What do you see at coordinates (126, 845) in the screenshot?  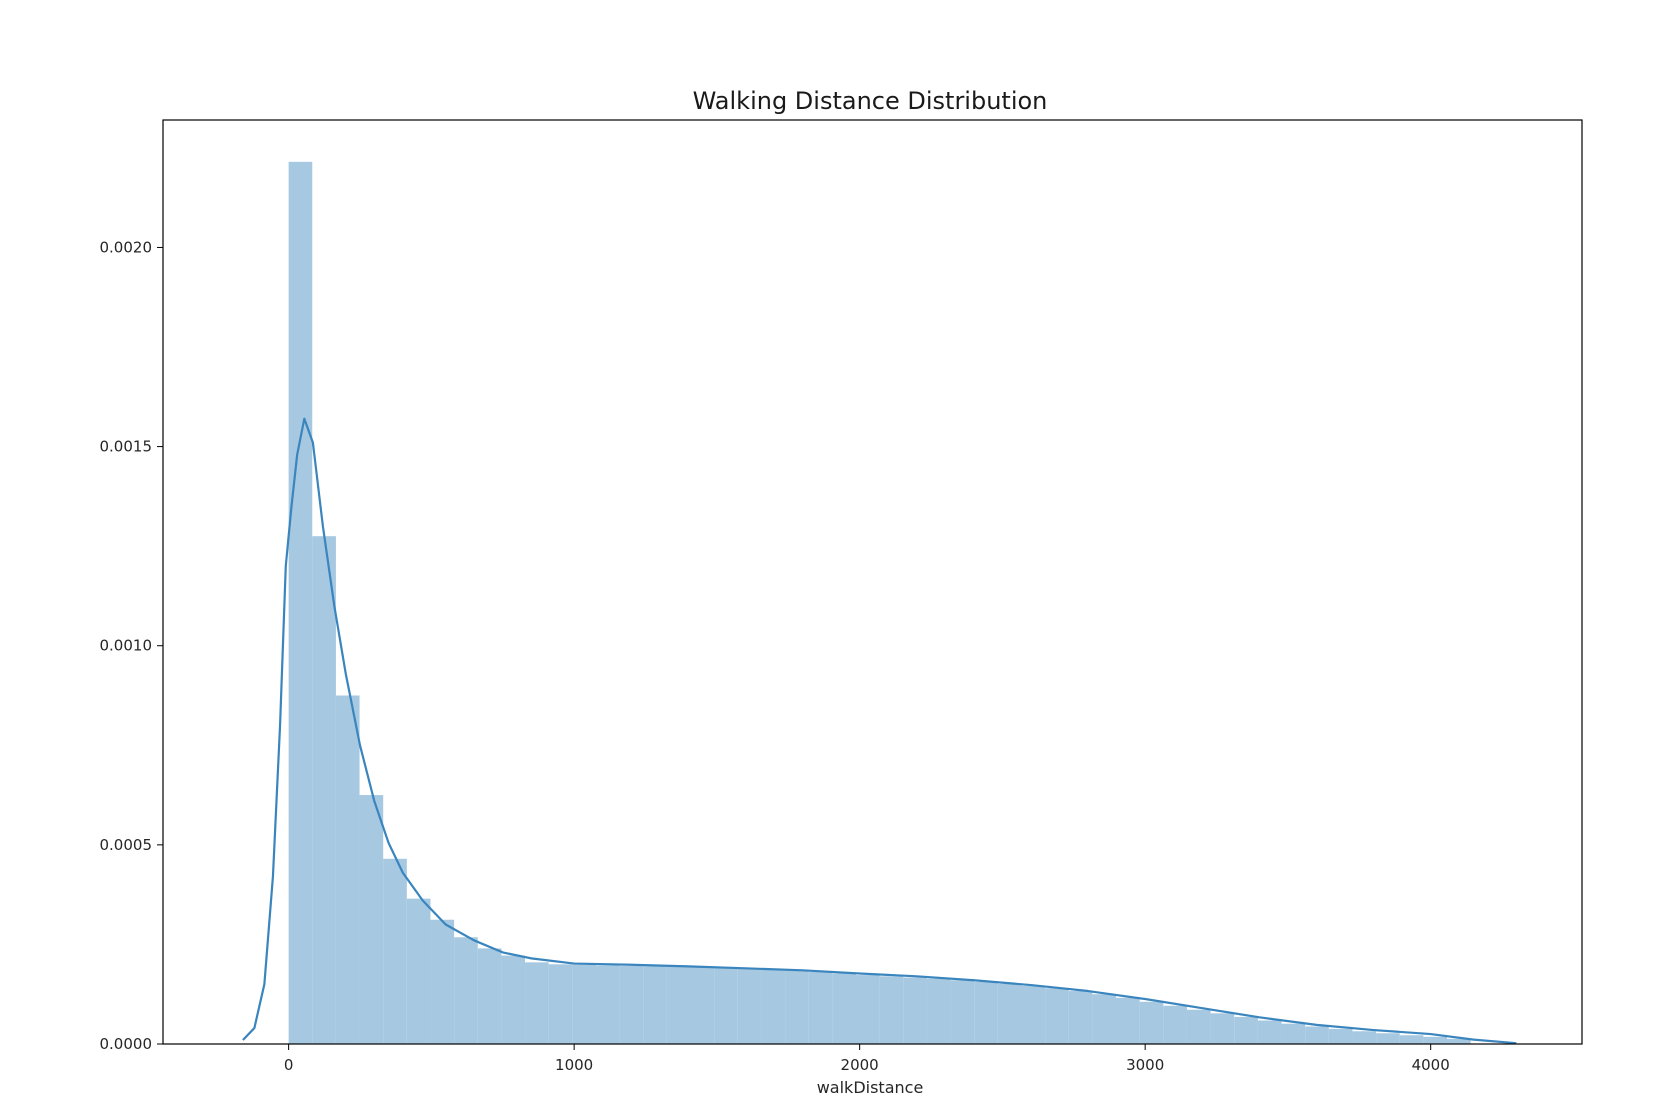 I see `y-tick-label: 0.0005` at bounding box center [126, 845].